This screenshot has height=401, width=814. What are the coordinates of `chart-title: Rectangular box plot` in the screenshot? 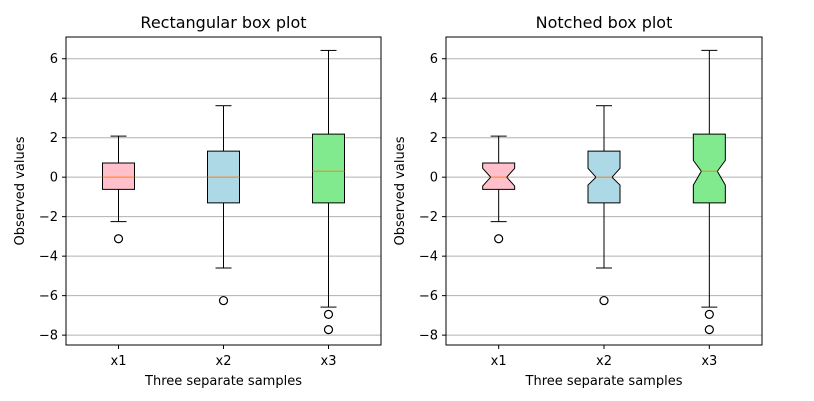 It's located at (223, 22).